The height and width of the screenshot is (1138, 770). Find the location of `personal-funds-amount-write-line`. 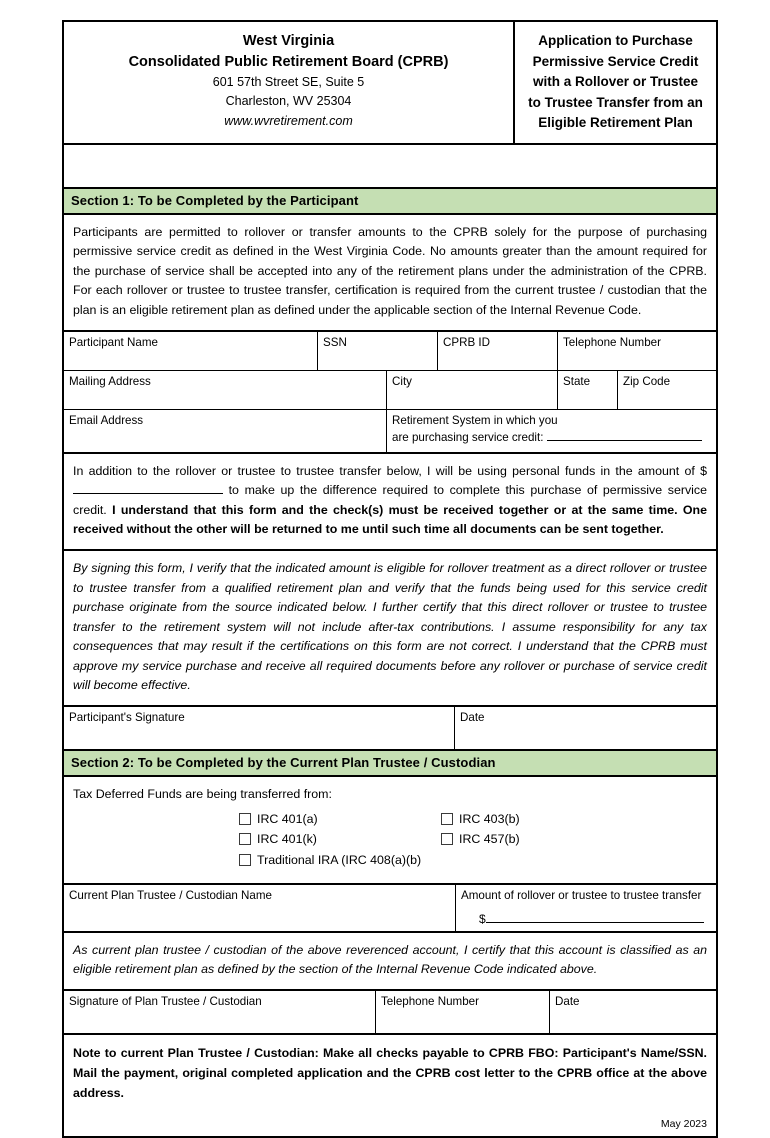

personal-funds-amount-write-line is located at coordinates (148, 488).